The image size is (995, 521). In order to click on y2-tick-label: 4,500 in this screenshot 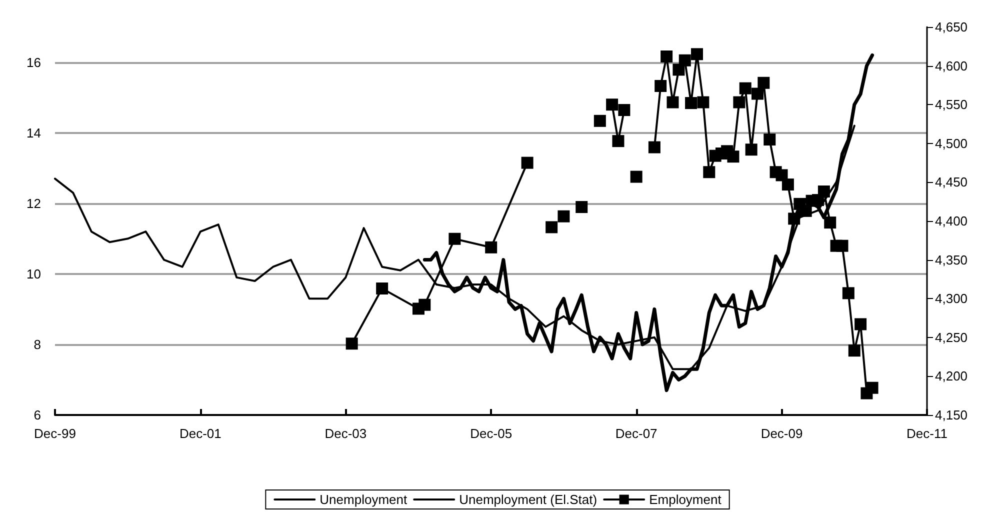, I will do `click(951, 143)`.